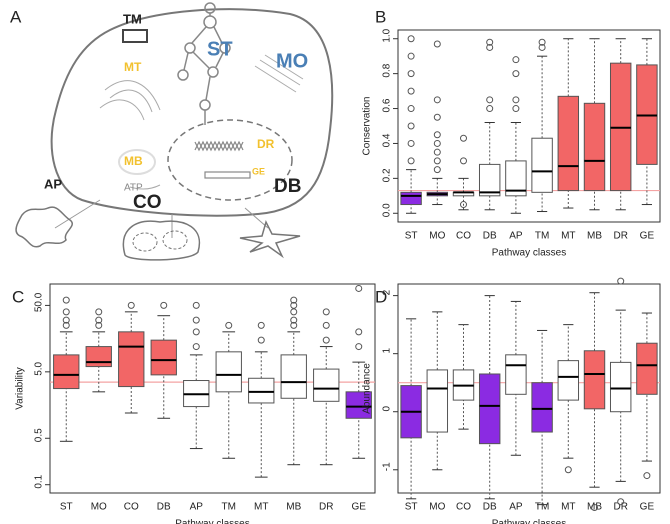  I want to click on y-tick-label: 0.2, so click(387, 175).